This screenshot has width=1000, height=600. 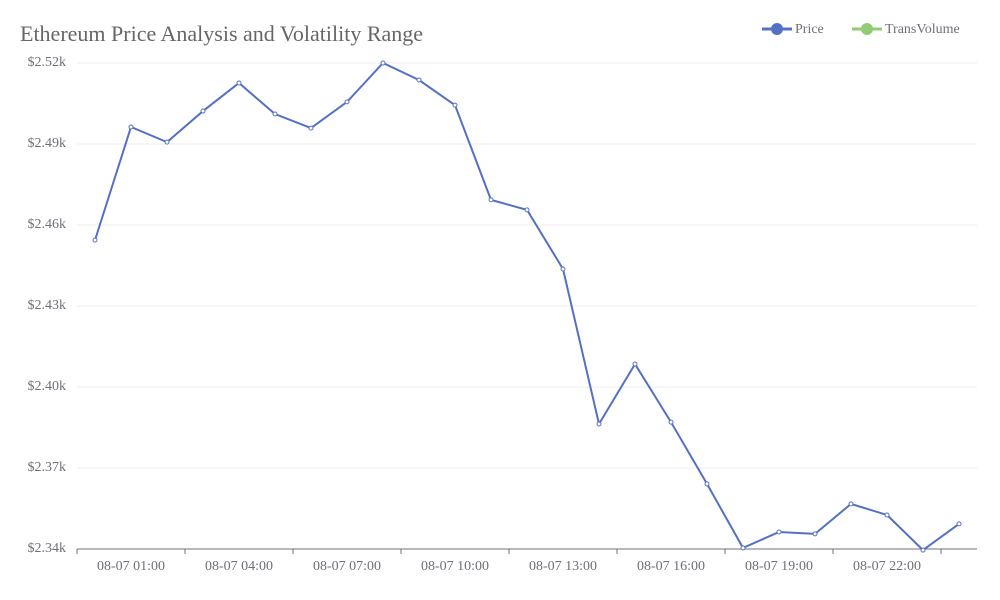 What do you see at coordinates (47, 62) in the screenshot?
I see `y-tick-label: $2.52k` at bounding box center [47, 62].